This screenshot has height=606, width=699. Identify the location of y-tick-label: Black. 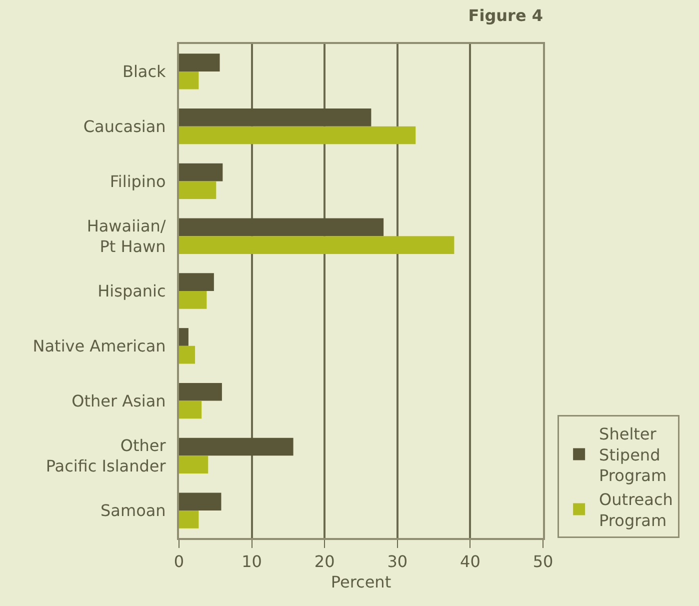
(144, 72).